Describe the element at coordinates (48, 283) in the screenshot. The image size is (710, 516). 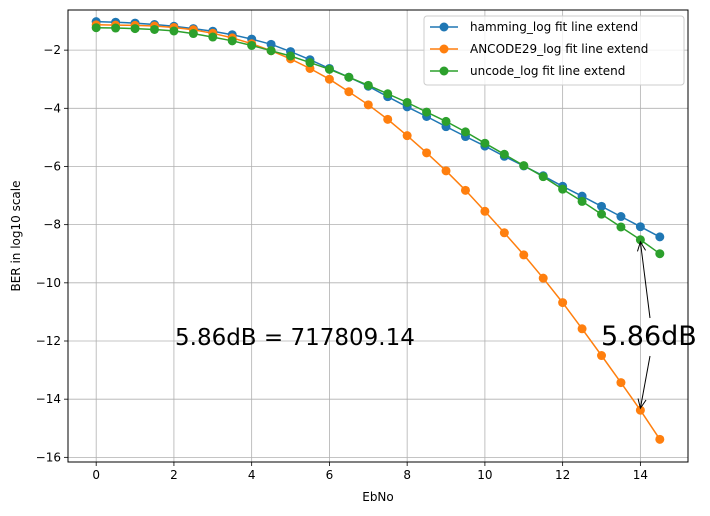
I see `y-tick-label: −10` at that location.